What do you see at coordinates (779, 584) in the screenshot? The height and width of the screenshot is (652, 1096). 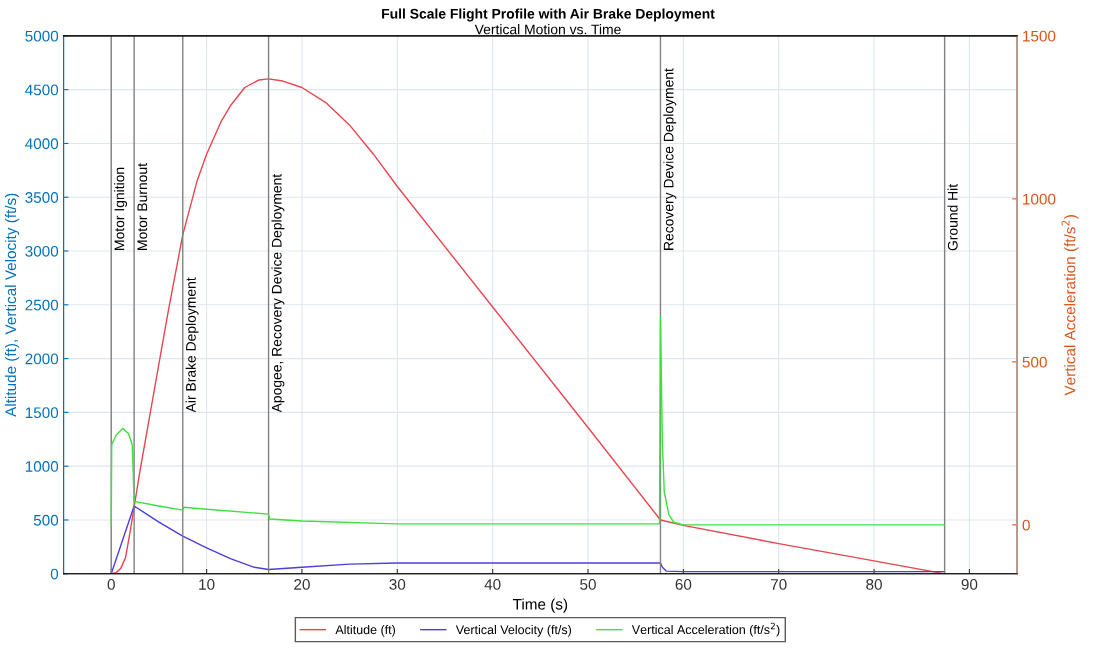 I see `x-tick-label: 70` at bounding box center [779, 584].